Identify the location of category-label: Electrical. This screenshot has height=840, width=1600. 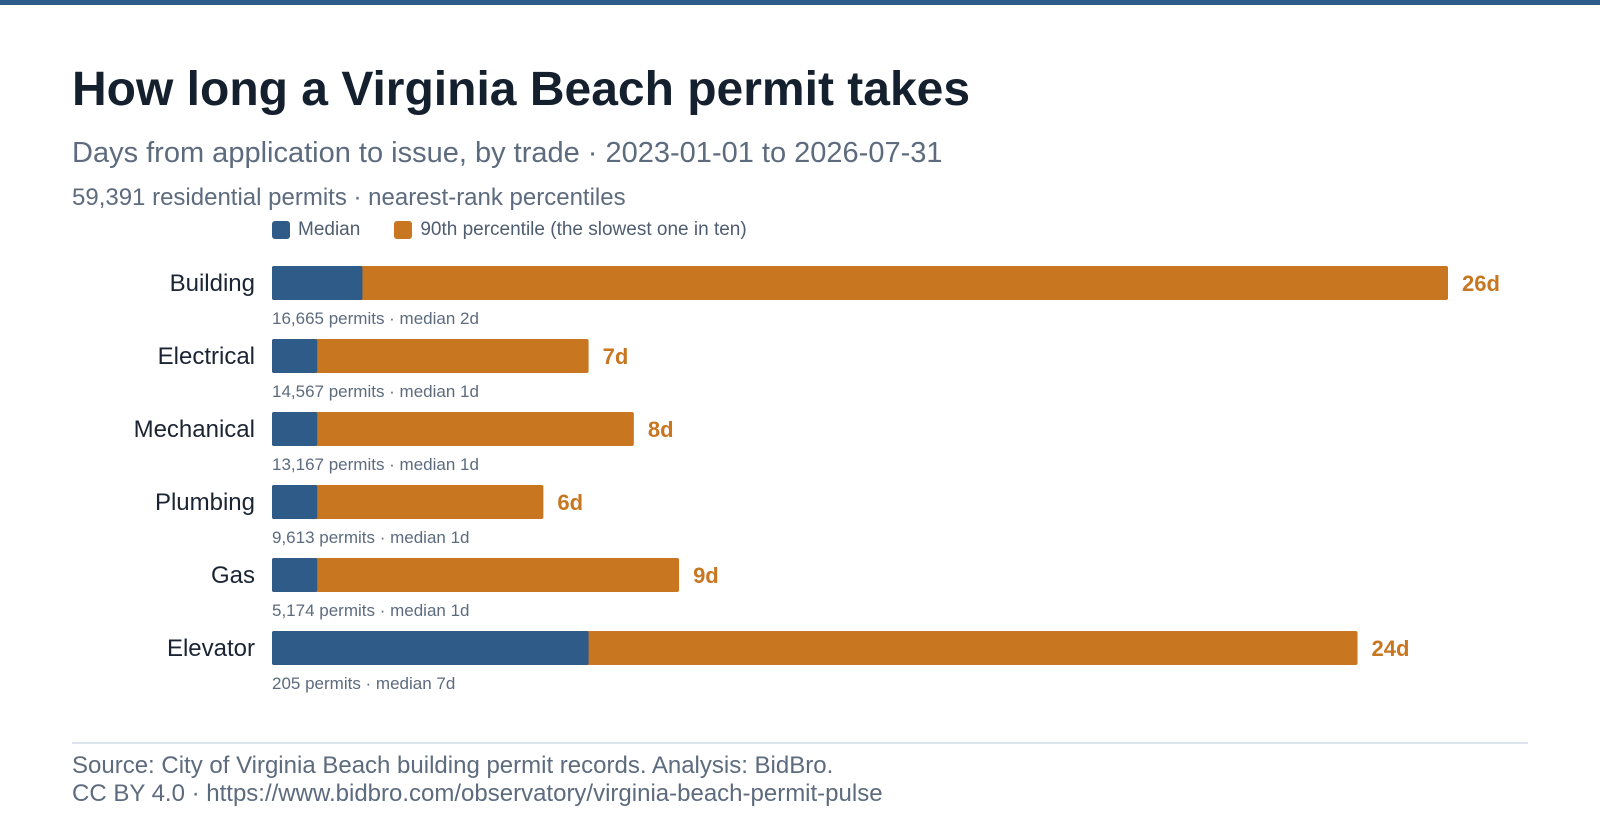
(206, 356).